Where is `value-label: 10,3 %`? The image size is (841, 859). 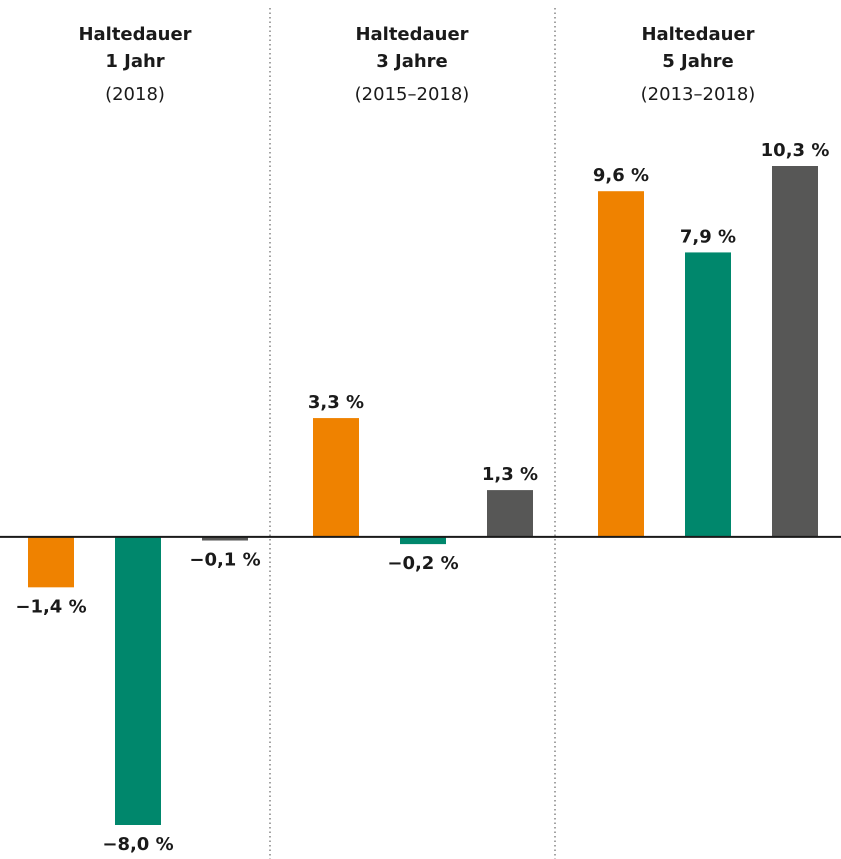 value-label: 10,3 % is located at coordinates (795, 150).